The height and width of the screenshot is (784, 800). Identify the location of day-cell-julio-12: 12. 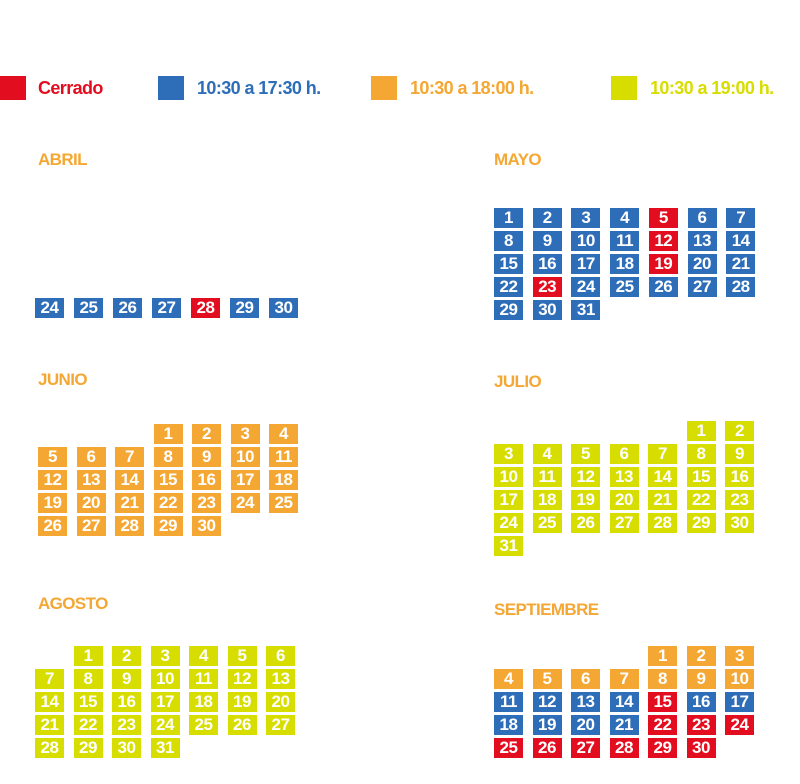
(585, 477).